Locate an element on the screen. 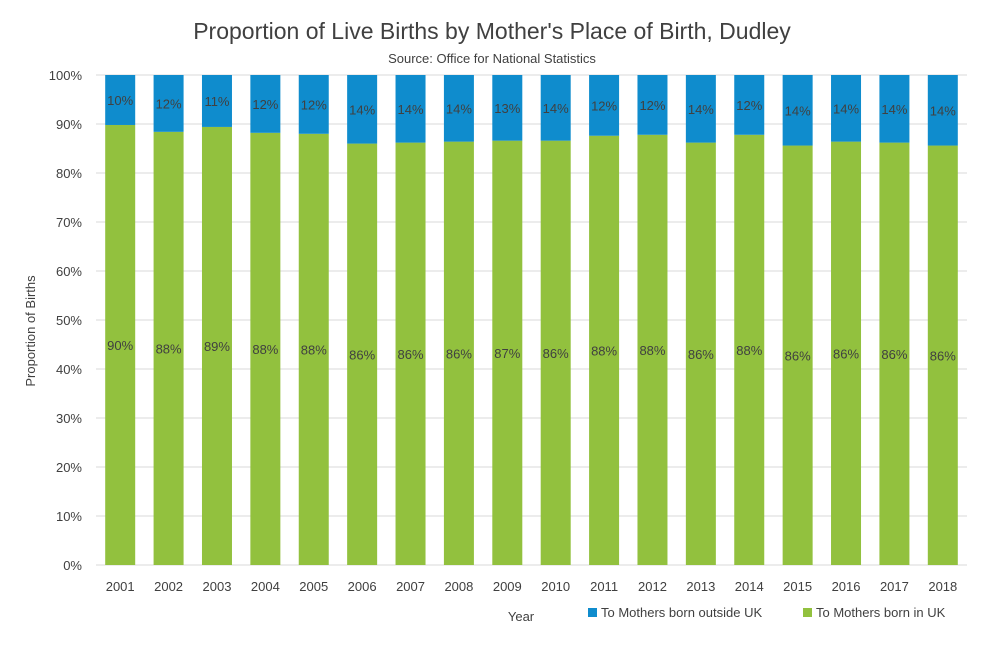  x-tick-label: 2015 is located at coordinates (797, 586).